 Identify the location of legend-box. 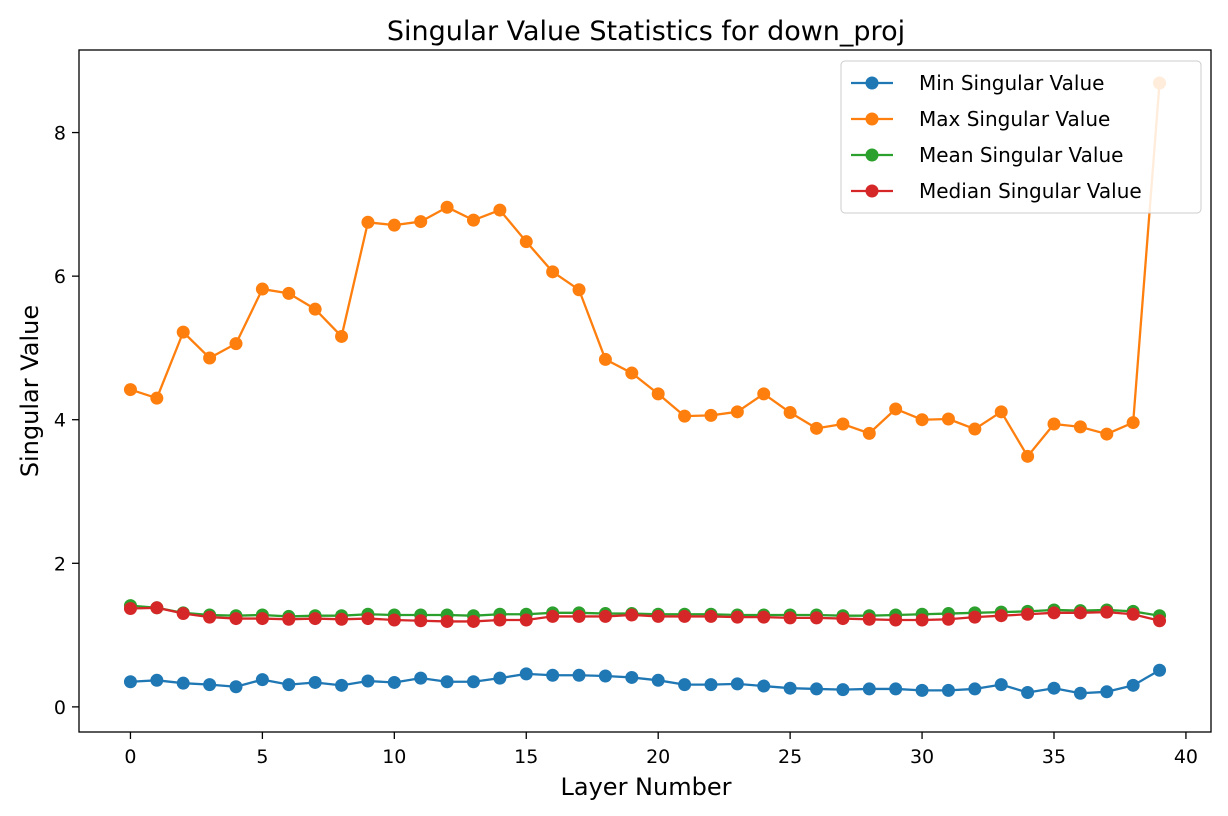
(1021, 137).